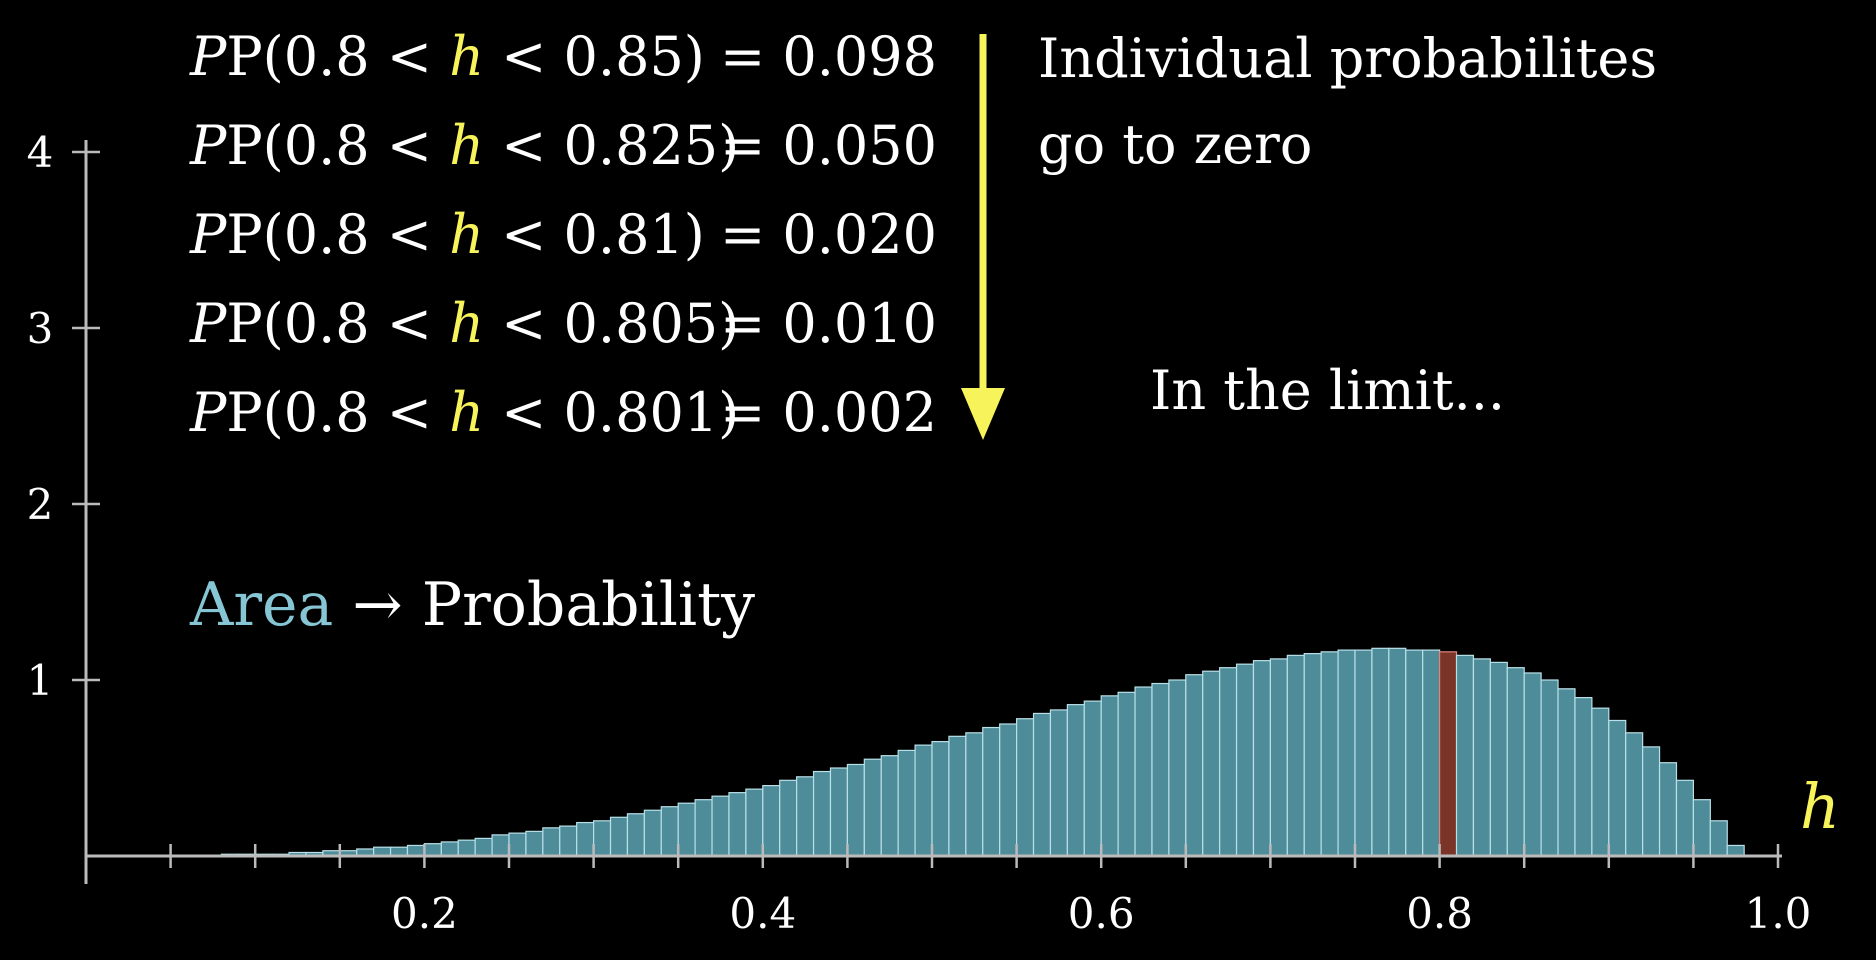  I want to click on equation-row: PP(0.8 < h < 0.801) = 0.002, so click(564, 412).